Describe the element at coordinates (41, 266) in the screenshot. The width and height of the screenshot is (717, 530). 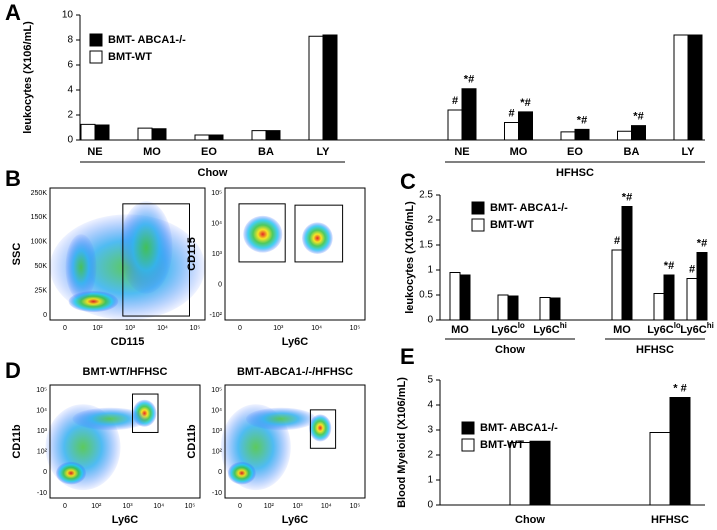
I see `y-tick-label: 50K` at that location.